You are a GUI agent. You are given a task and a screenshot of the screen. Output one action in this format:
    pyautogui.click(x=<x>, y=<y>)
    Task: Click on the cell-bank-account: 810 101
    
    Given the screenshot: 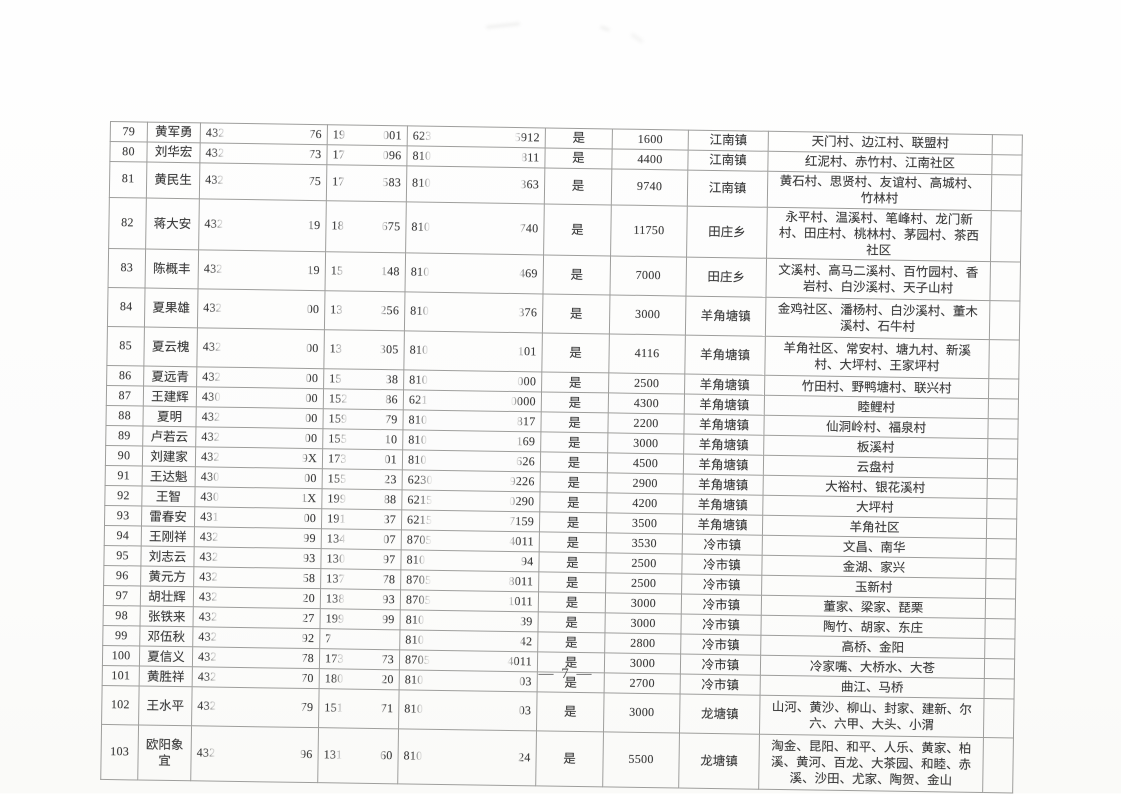 What is the action you would take?
    pyautogui.click(x=473, y=352)
    